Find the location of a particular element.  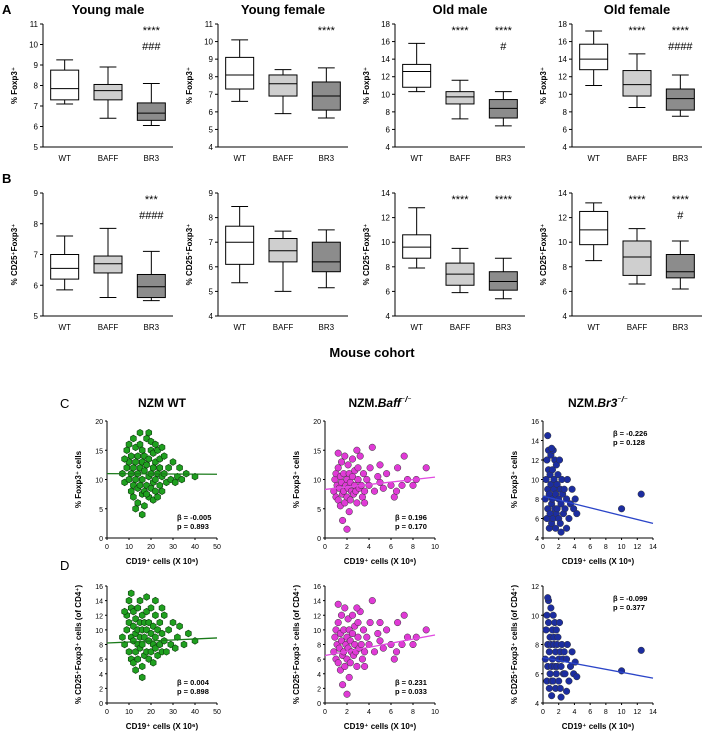

y-tick-label: 20 is located at coordinates (317, 422).